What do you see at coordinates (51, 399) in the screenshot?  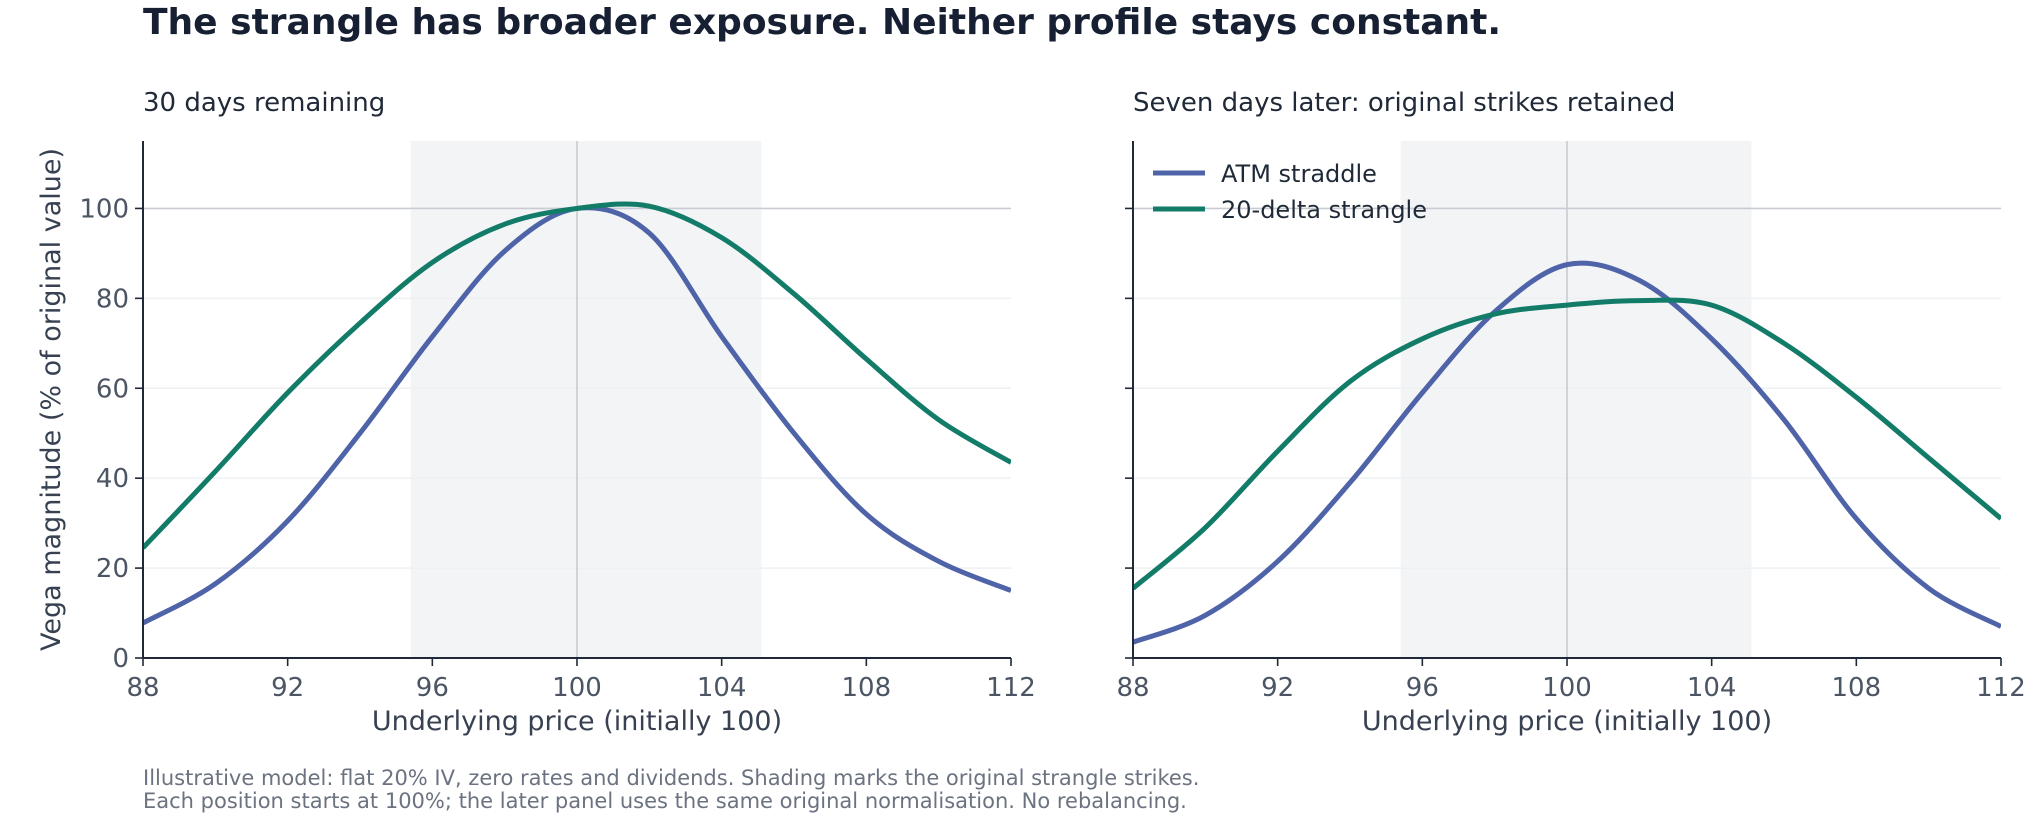 I see `y-axis-label: Vega magnitude (% of original value)` at bounding box center [51, 399].